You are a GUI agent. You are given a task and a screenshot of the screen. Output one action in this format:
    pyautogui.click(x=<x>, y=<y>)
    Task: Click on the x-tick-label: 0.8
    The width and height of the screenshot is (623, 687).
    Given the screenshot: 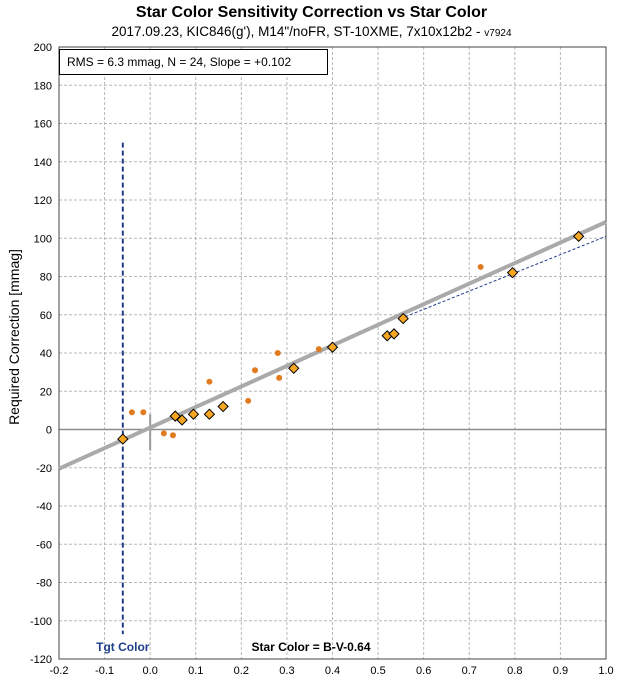 What is the action you would take?
    pyautogui.click(x=514, y=671)
    